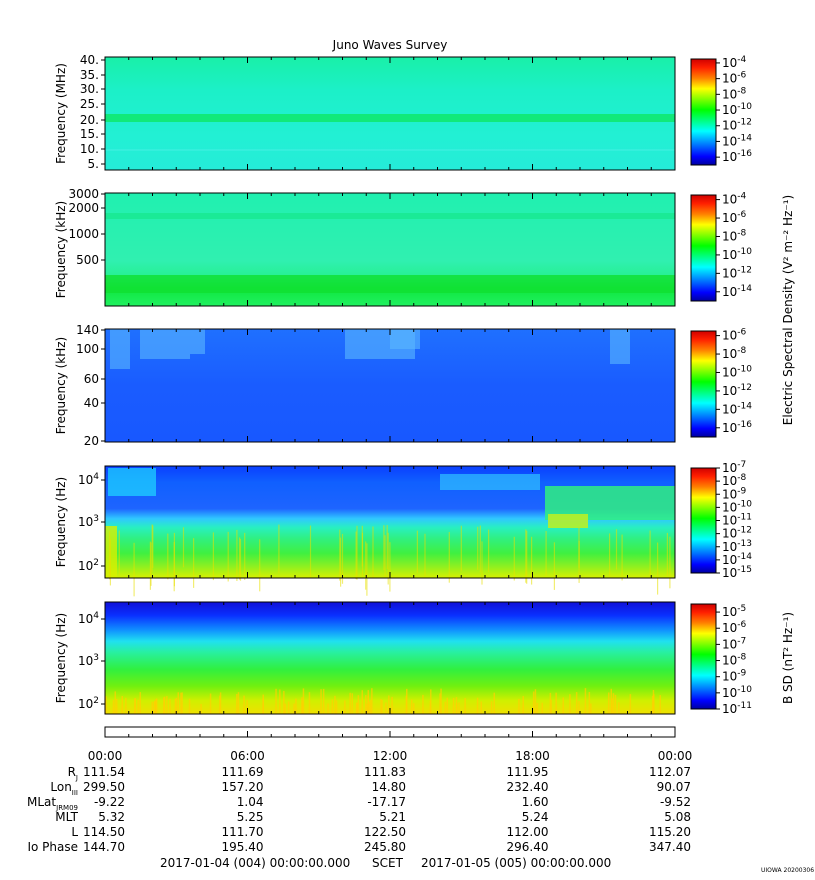  What do you see at coordinates (61, 658) in the screenshot?
I see `ylabel-5: Frequency (Hz)` at bounding box center [61, 658].